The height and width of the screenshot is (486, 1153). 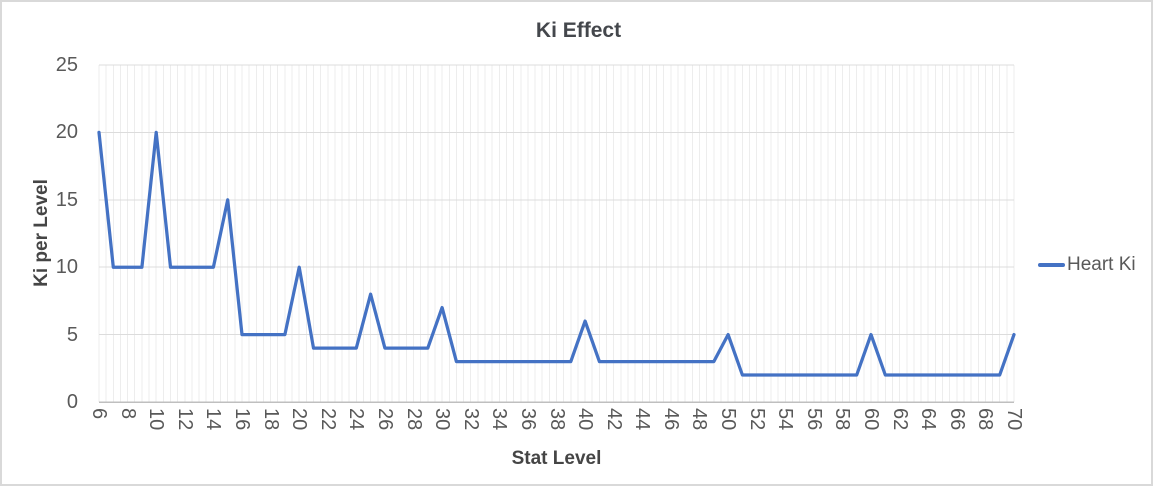 What do you see at coordinates (1014, 419) in the screenshot?
I see `x-tick-label: 70` at bounding box center [1014, 419].